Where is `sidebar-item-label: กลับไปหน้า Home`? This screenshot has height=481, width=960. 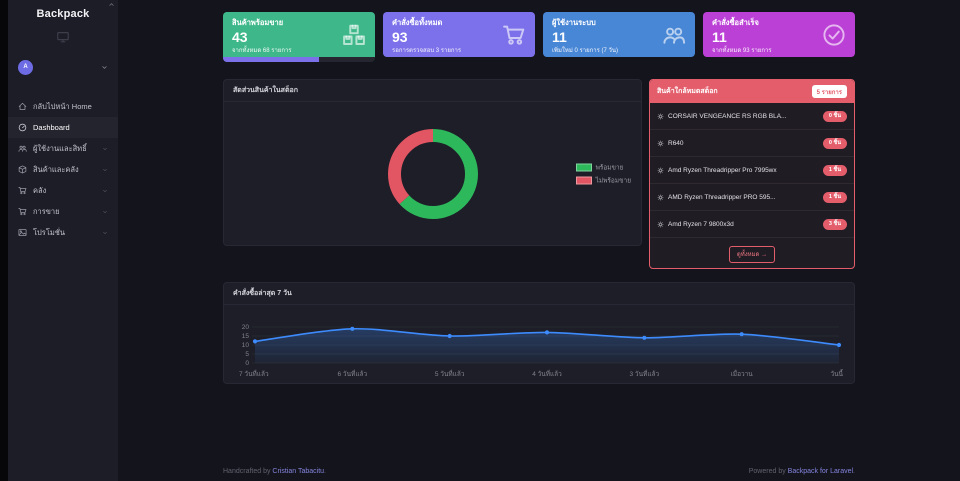 sidebar-item-label: กลับไปหน้า Home is located at coordinates (62, 106).